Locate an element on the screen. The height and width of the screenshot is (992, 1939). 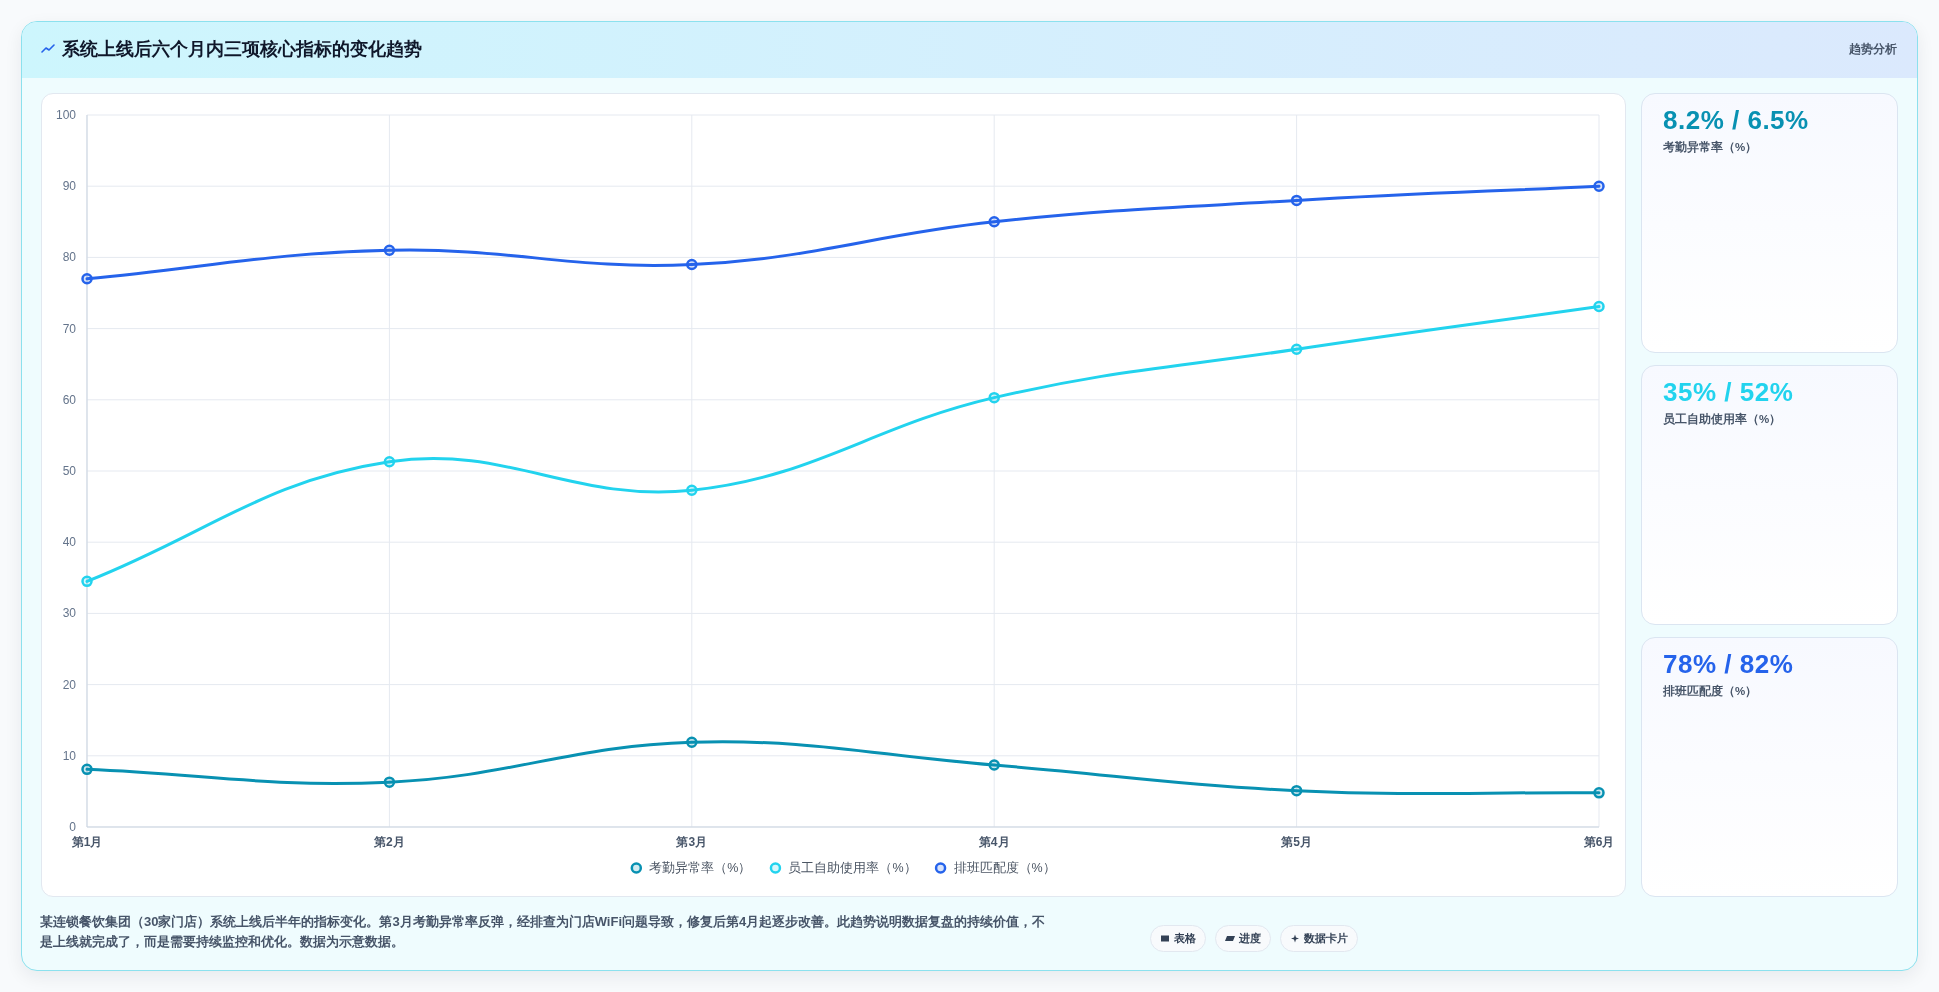
y-tick-label: 20 is located at coordinates (69, 684).